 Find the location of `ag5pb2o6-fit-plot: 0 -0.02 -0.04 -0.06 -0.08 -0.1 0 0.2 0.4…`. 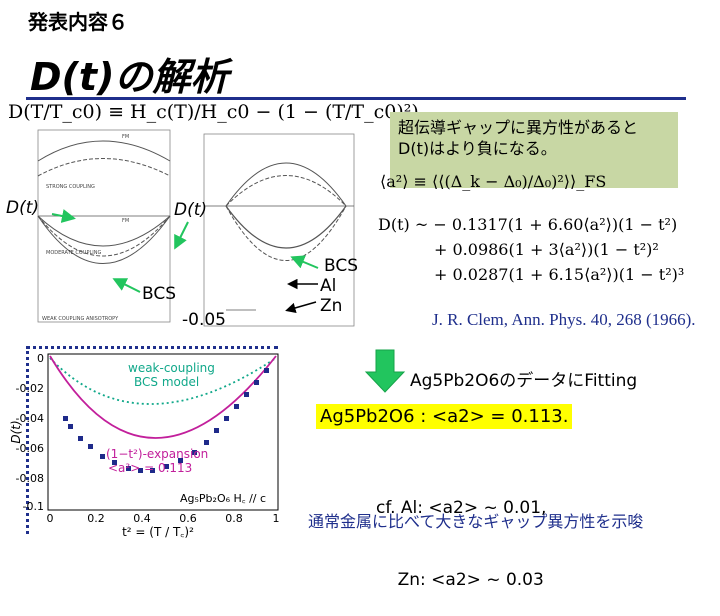

ag5pb2o6-fit-plot: 0 -0.02 -0.04 -0.06 -0.08 -0.1 0 0.2 0.4… is located at coordinates (144, 445).